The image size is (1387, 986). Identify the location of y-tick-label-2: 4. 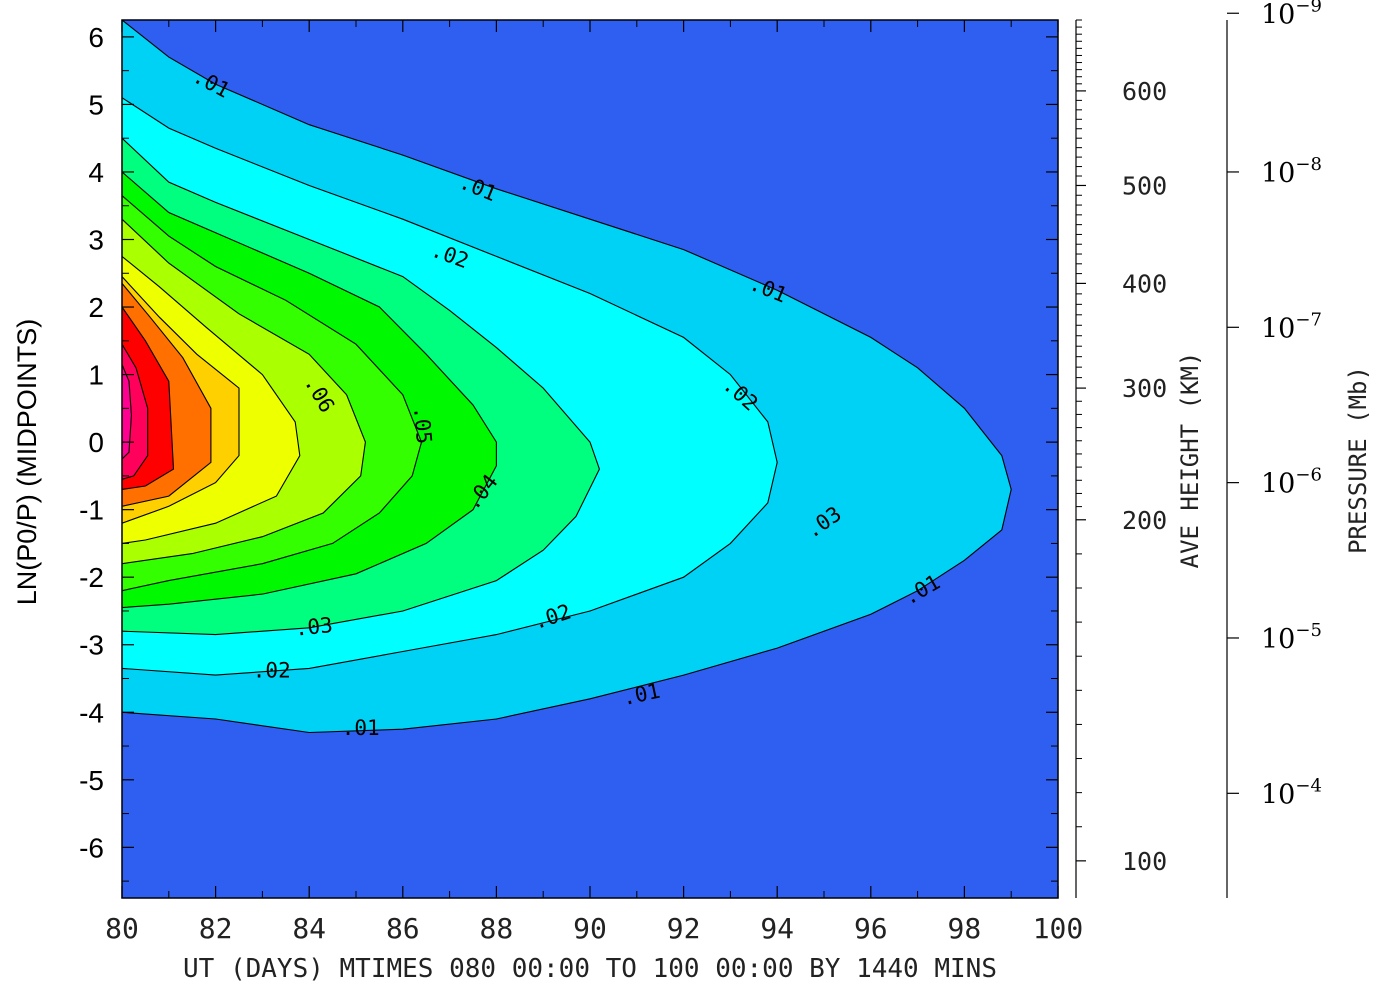
(96, 172).